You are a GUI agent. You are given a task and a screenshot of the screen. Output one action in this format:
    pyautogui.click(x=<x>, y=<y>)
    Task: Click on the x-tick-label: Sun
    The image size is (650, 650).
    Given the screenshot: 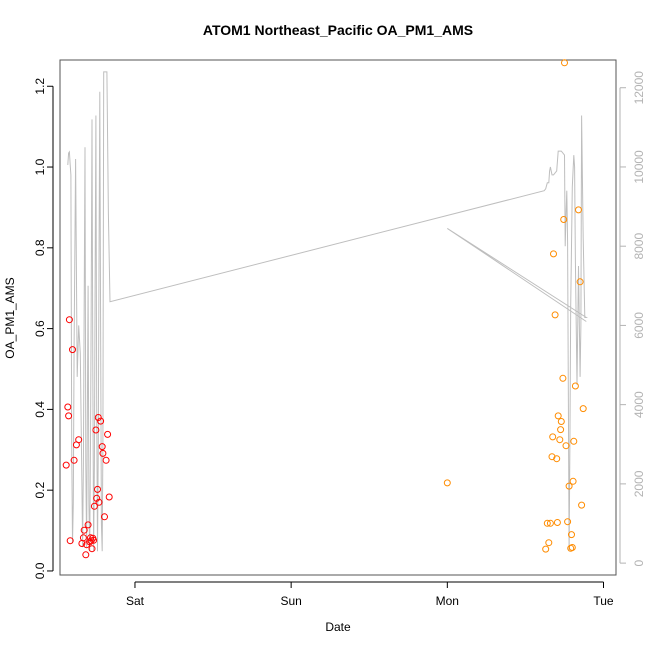 What is the action you would take?
    pyautogui.click(x=290, y=601)
    